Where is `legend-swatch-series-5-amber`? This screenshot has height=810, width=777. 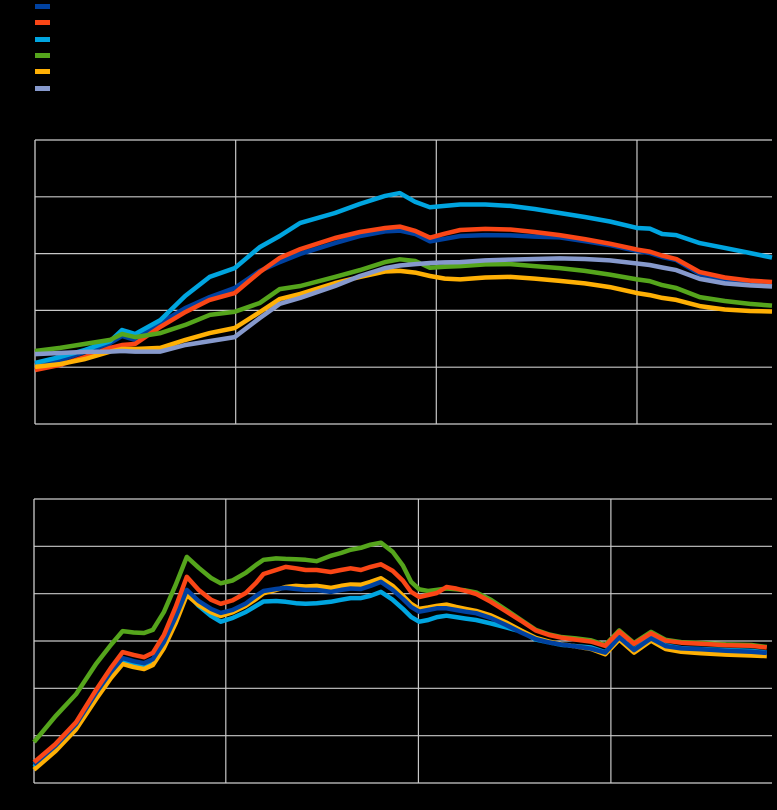
legend-swatch-series-5-amber is located at coordinates (42, 71).